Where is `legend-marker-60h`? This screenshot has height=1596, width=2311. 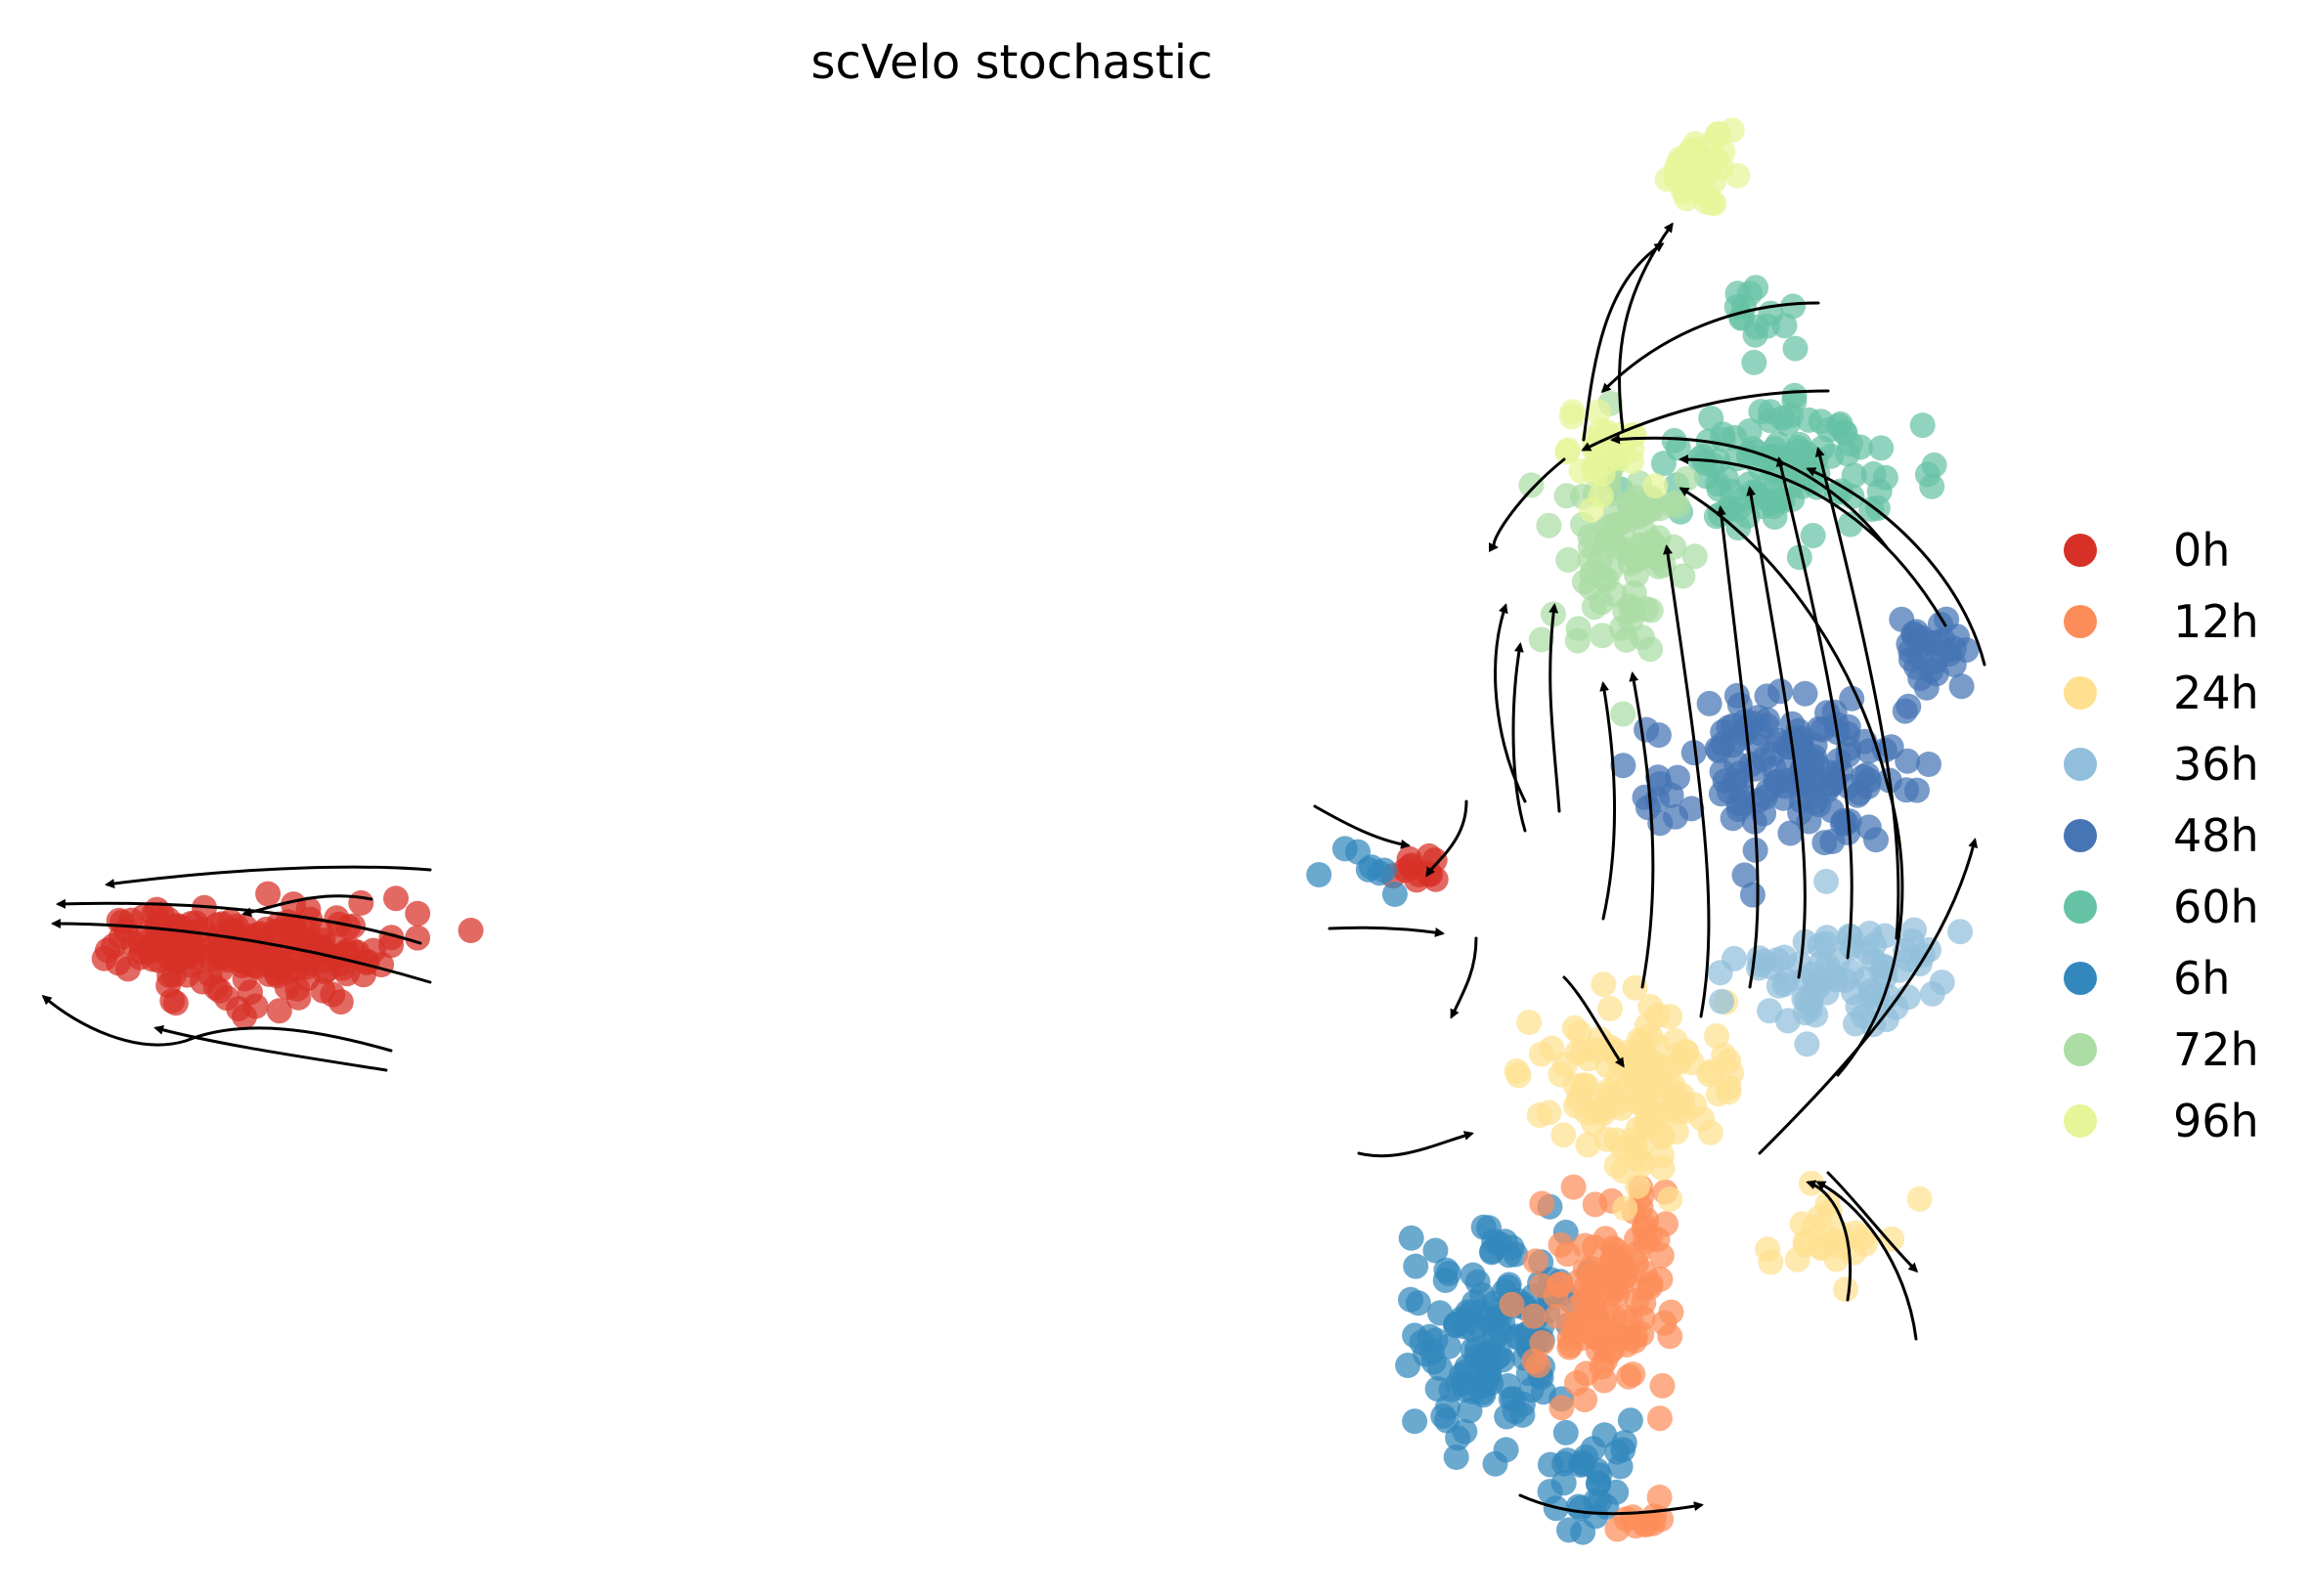 legend-marker-60h is located at coordinates (2081, 907).